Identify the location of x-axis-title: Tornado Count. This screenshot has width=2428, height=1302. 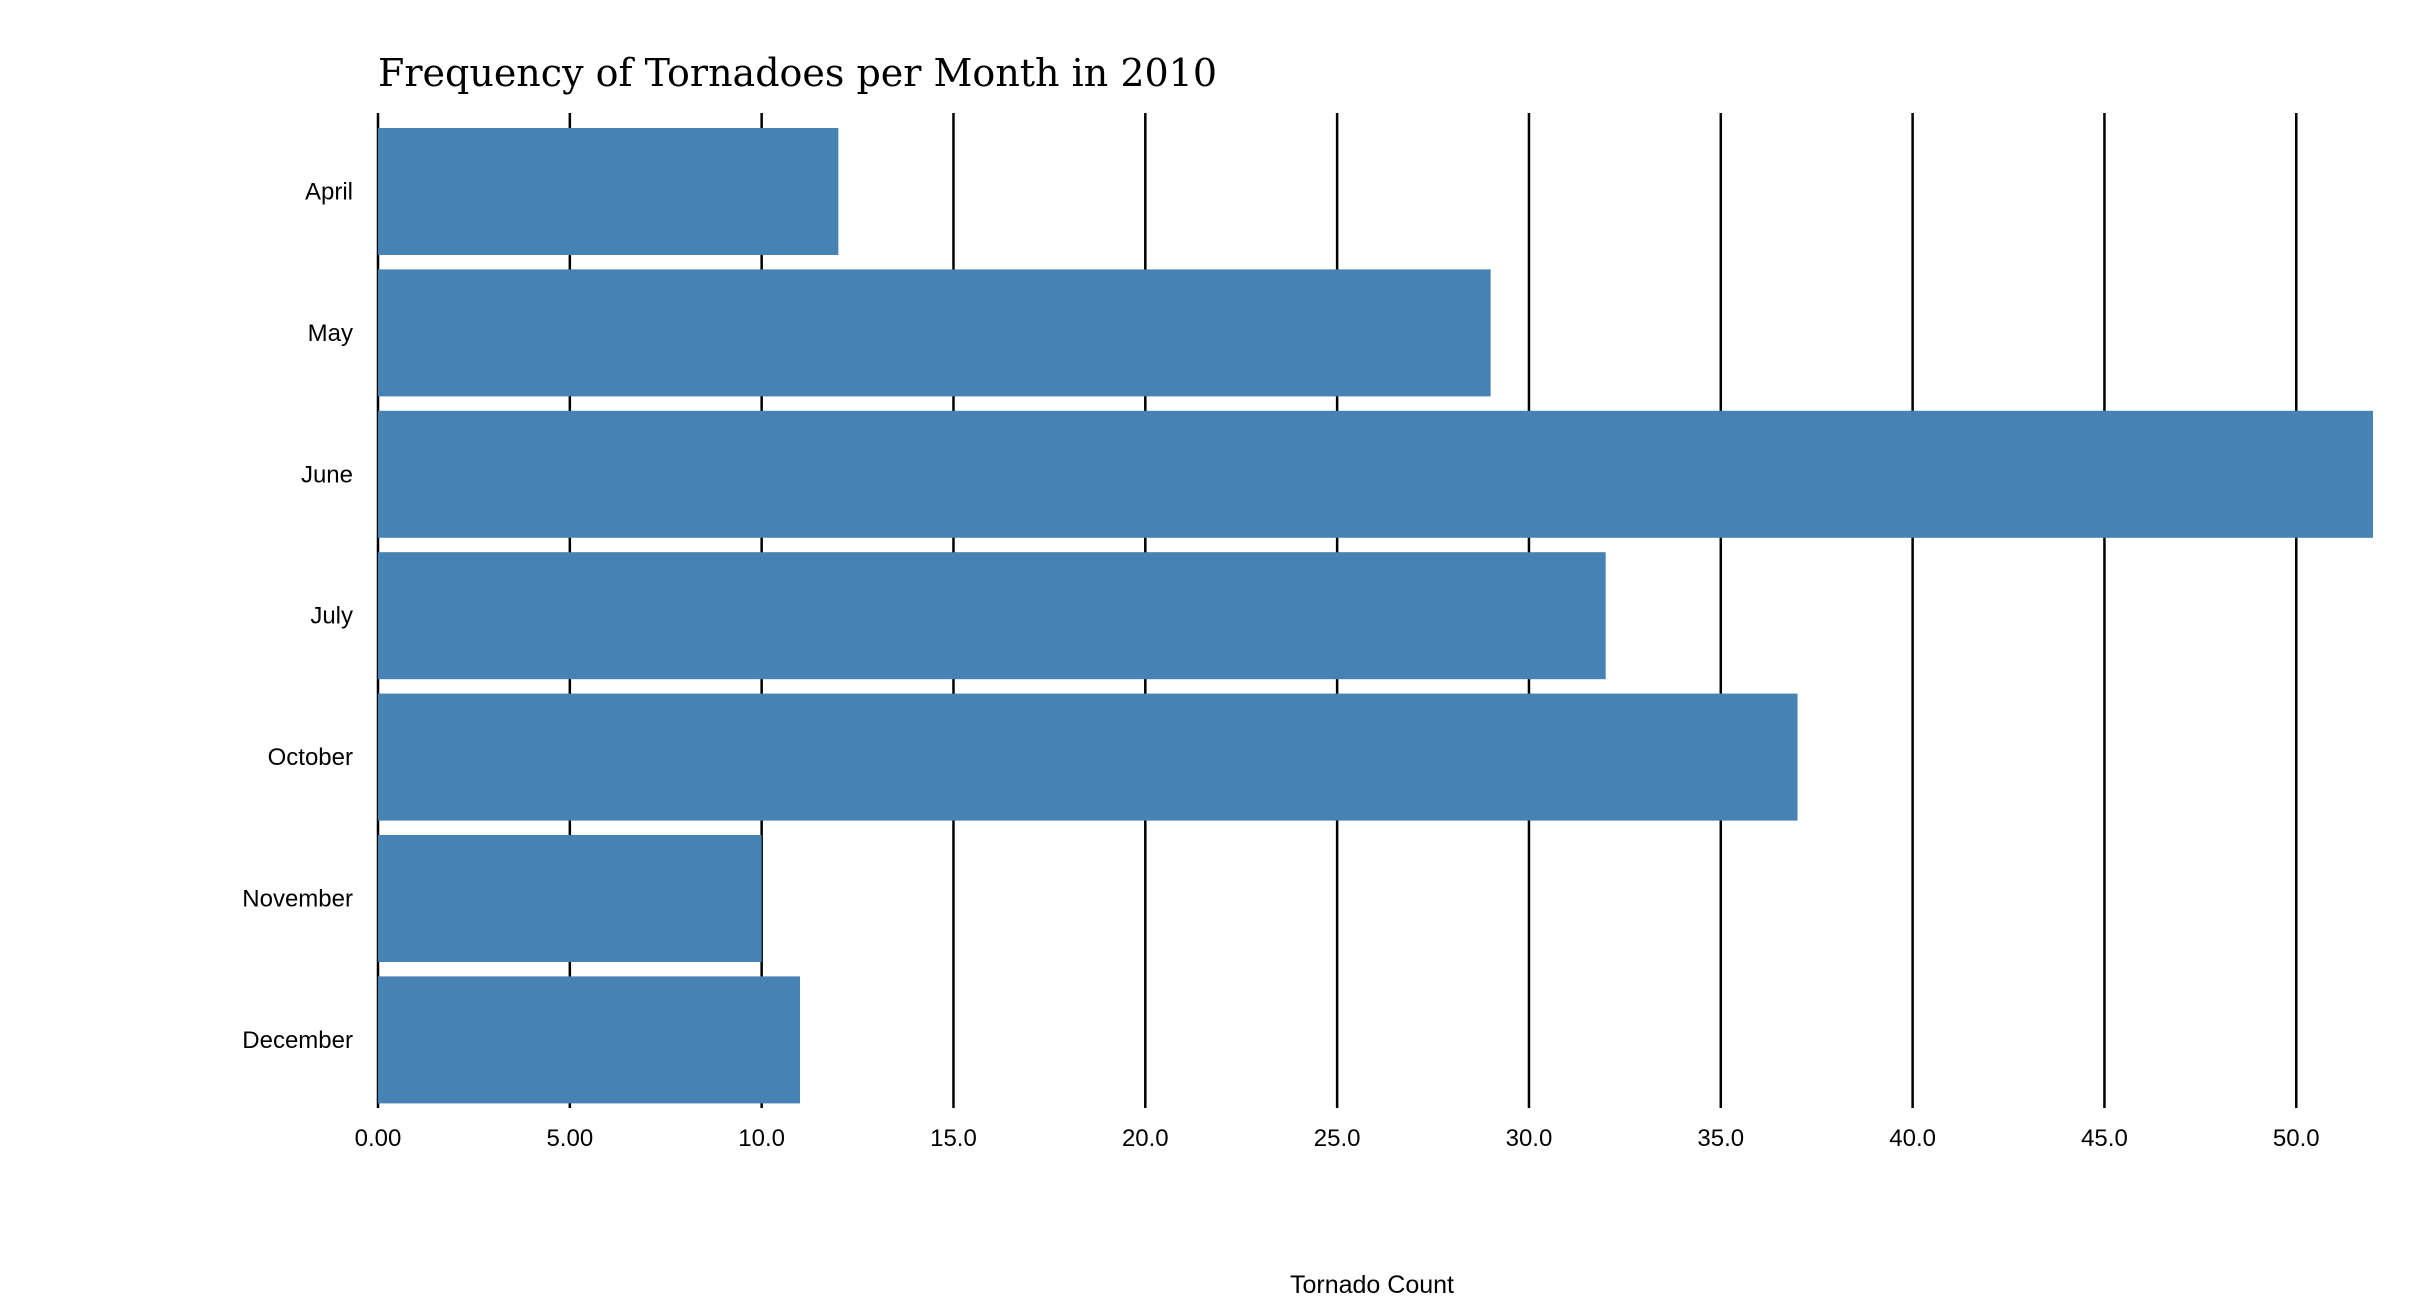
(1372, 1285).